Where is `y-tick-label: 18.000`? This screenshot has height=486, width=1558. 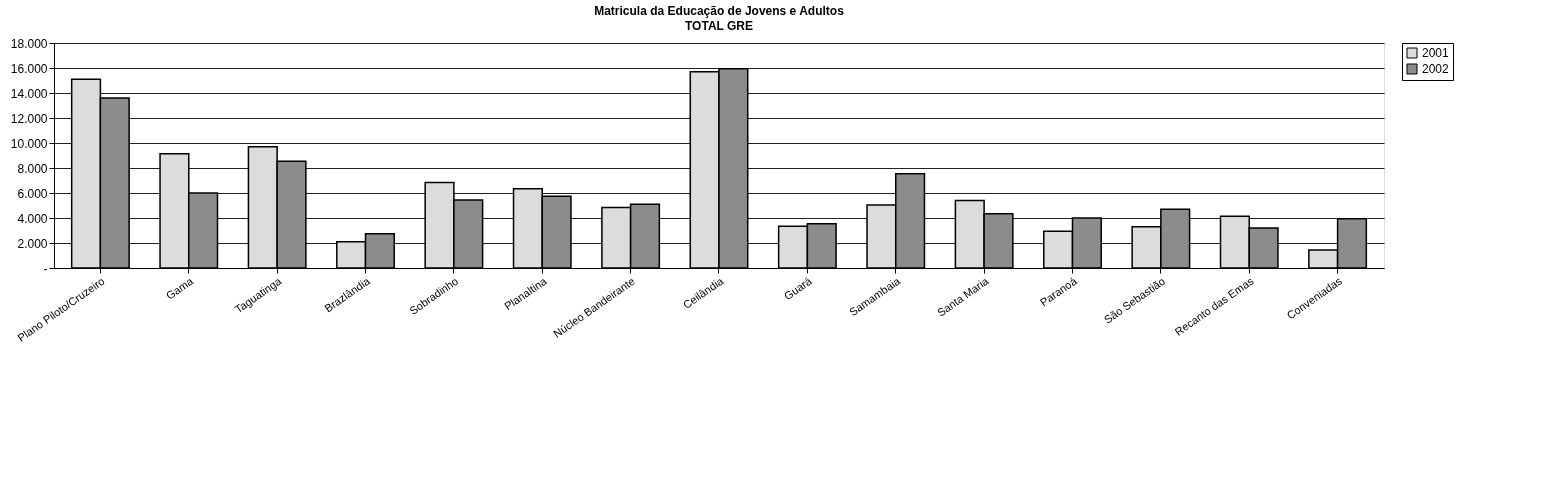 y-tick-label: 18.000 is located at coordinates (29, 43).